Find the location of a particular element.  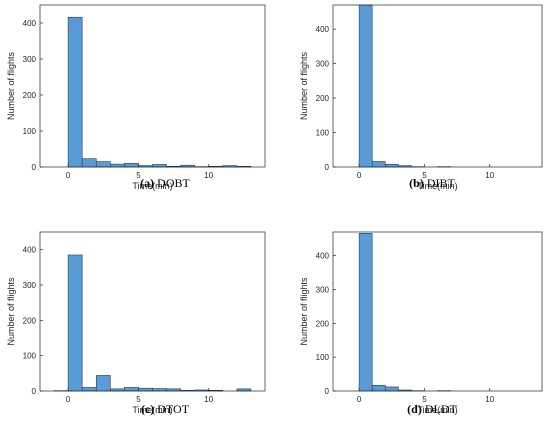

caption-c: (c) DTOT is located at coordinates (165, 409).